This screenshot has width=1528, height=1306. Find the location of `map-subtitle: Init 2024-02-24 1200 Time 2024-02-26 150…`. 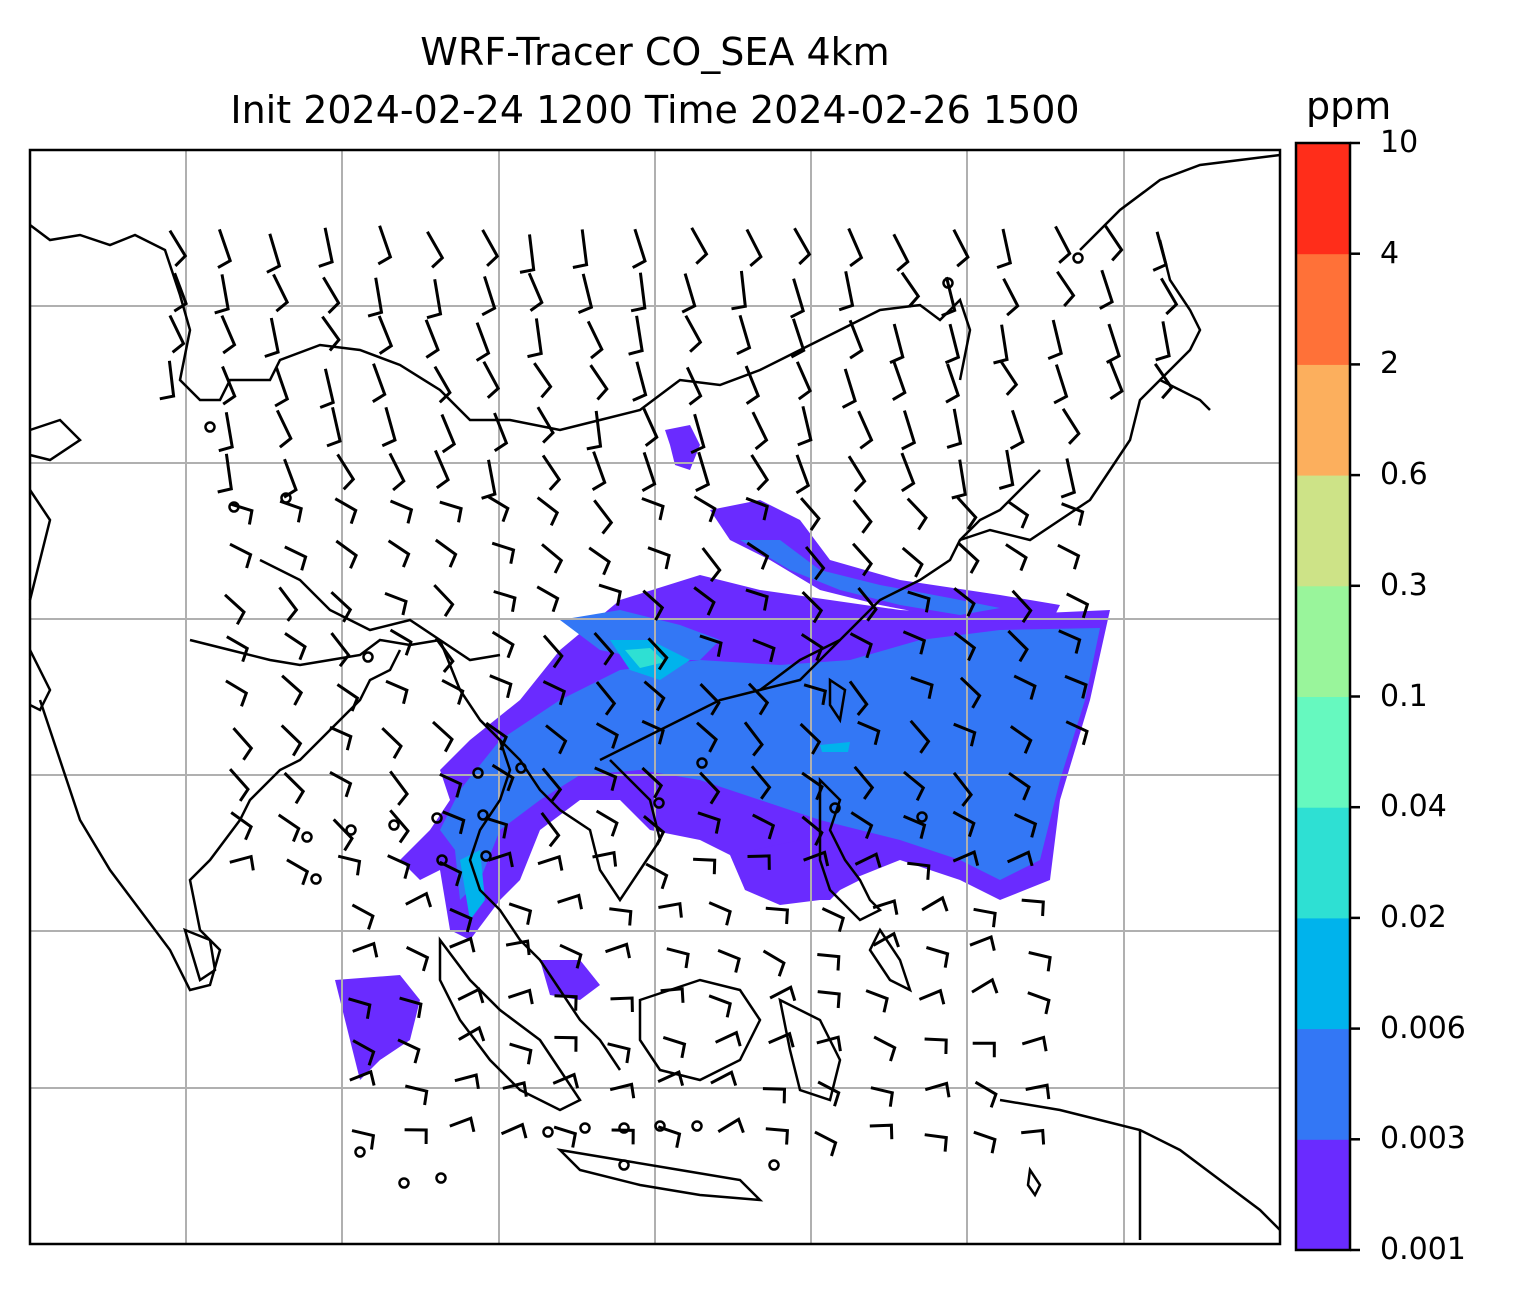

map-subtitle: Init 2024-02-24 1200 Time 2024-02-26 150… is located at coordinates (655, 110).